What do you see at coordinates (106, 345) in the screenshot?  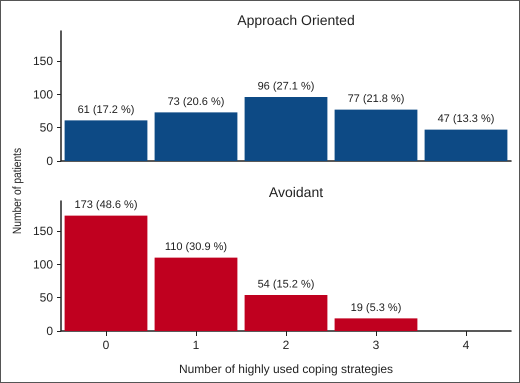 I see `x-tick-label: 0` at bounding box center [106, 345].